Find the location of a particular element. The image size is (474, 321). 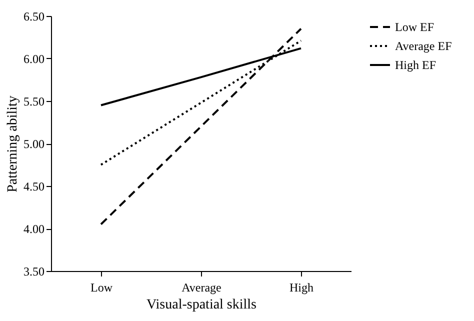

x-axis-title: Visual-spatial skills is located at coordinates (201, 305).